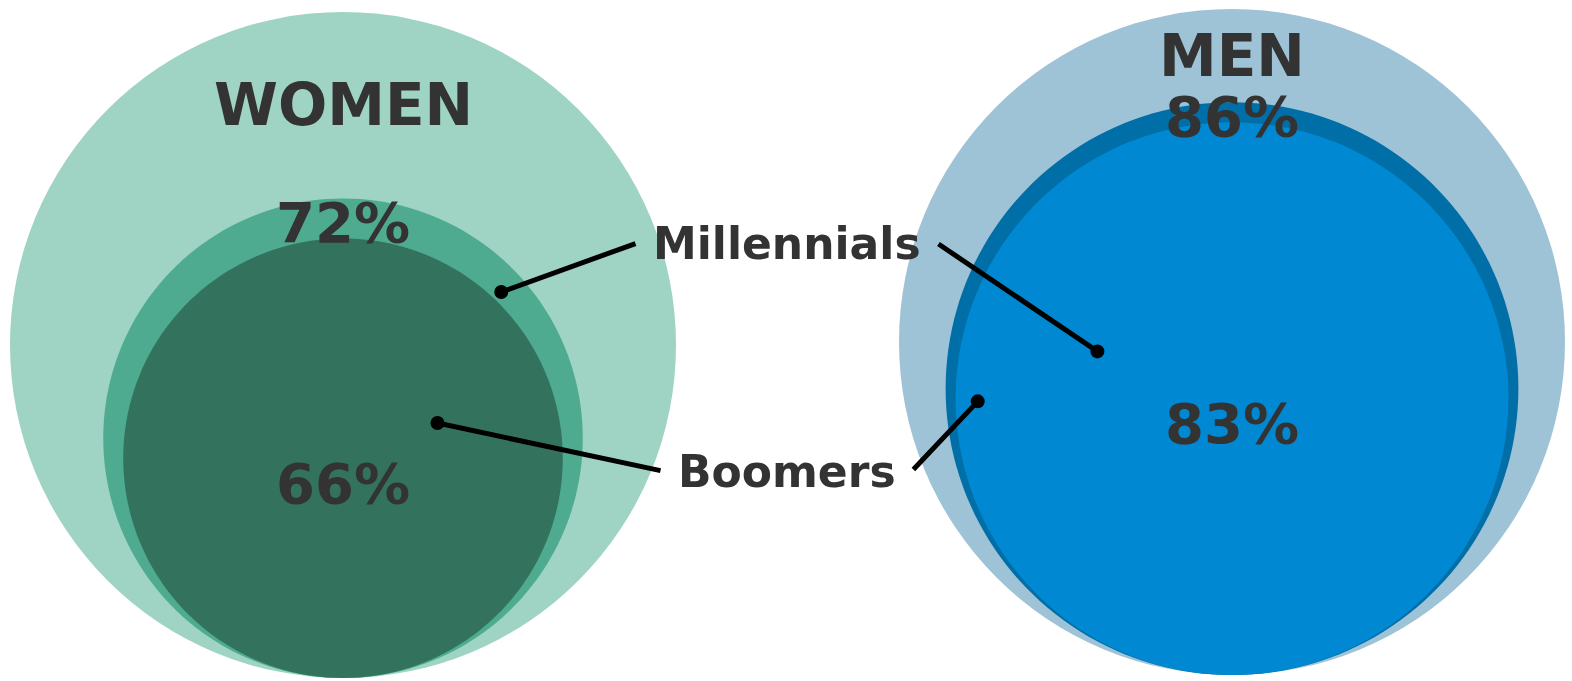 The width and height of the screenshot is (1572, 681). Describe the element at coordinates (343, 483) in the screenshot. I see `data-label: 66%` at that location.